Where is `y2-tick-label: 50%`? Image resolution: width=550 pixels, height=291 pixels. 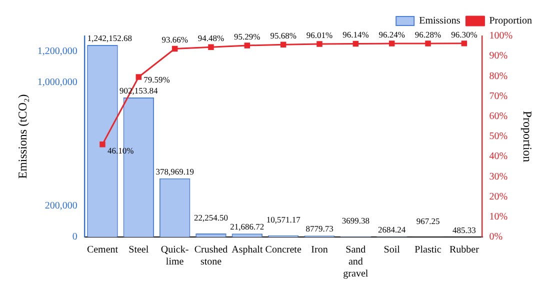
y2-tick-label: 50% is located at coordinates (498, 136).